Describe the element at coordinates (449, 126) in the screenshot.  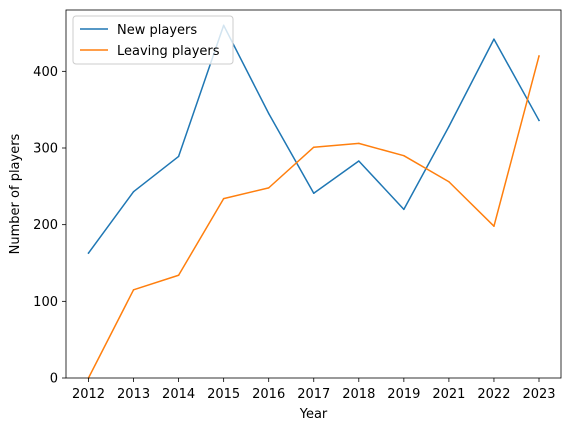
I see `data-point-new-players-2021` at that location.